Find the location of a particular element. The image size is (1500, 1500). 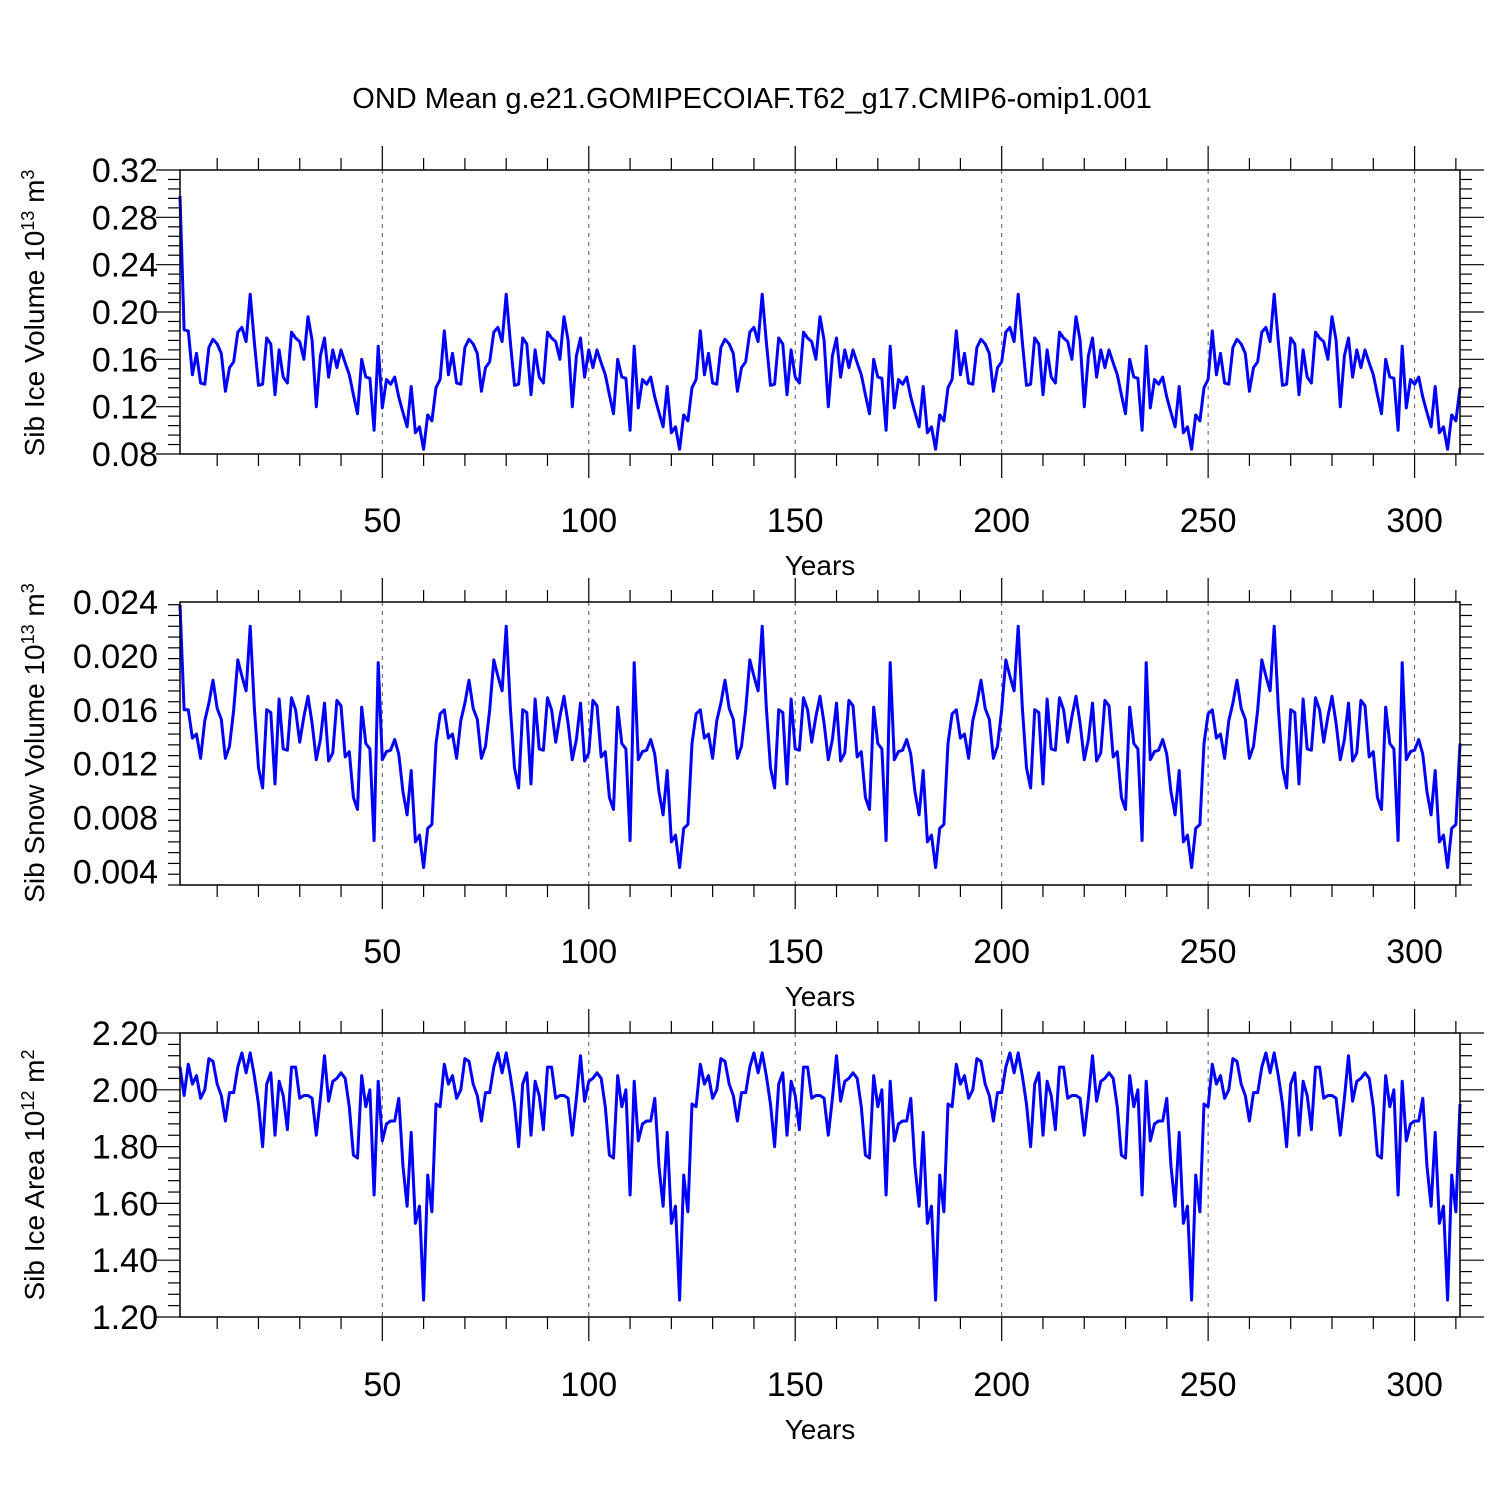

y-axis-label: Sib Snow Volume 1013 m3 is located at coordinates (34, 743).